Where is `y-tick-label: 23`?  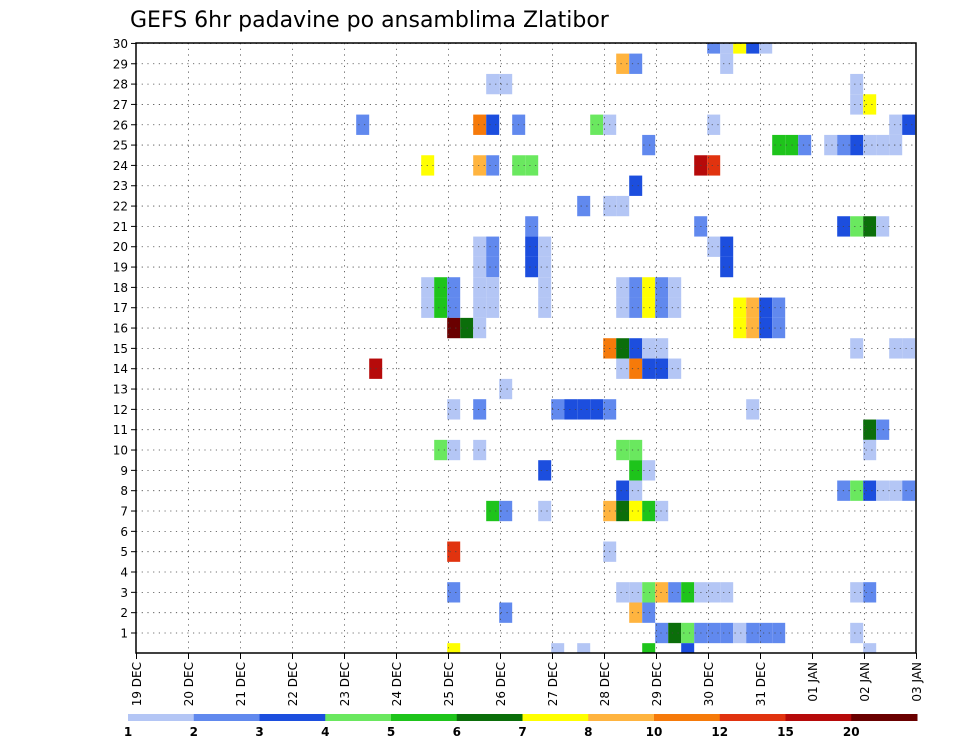 y-tick-label: 23 is located at coordinates (120, 186).